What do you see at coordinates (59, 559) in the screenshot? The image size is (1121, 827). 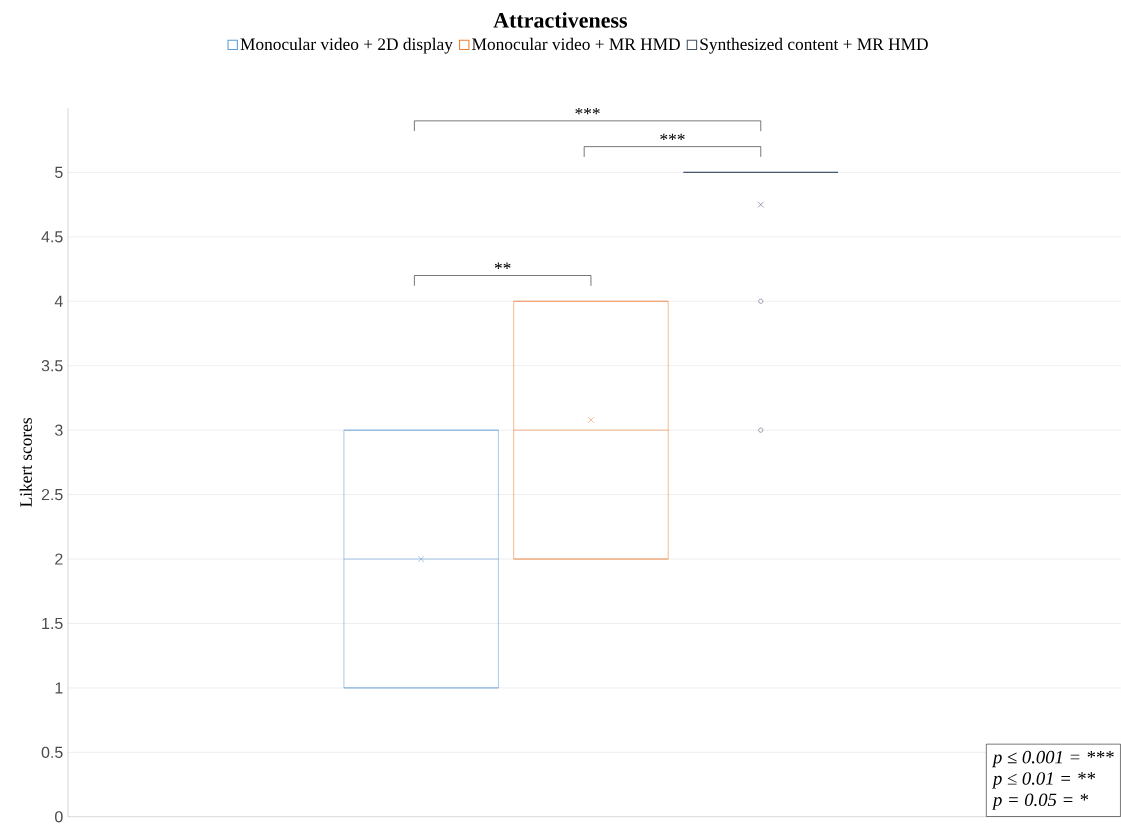 I see `y-tick-label: 2` at bounding box center [59, 559].